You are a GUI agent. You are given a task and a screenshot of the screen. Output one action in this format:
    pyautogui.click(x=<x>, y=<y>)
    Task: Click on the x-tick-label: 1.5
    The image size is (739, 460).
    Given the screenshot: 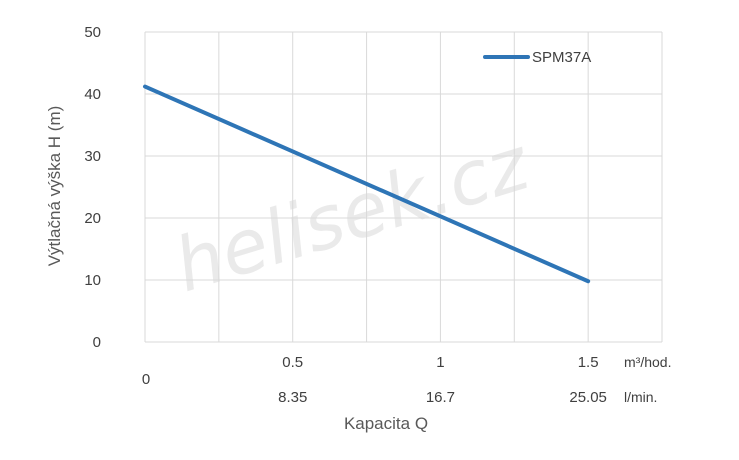 What is the action you would take?
    pyautogui.click(x=588, y=362)
    